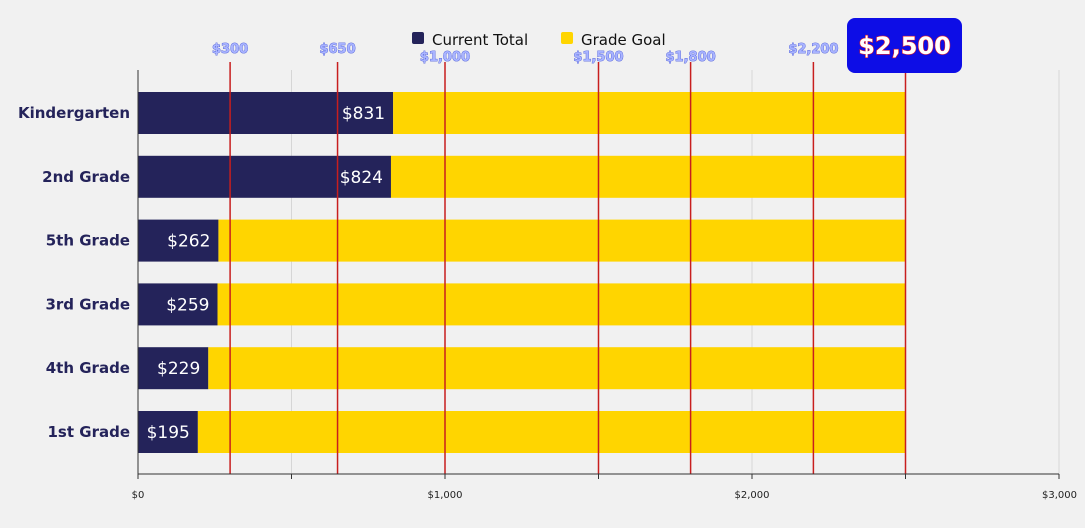  I want to click on x-tick-label: $0, so click(138, 495).